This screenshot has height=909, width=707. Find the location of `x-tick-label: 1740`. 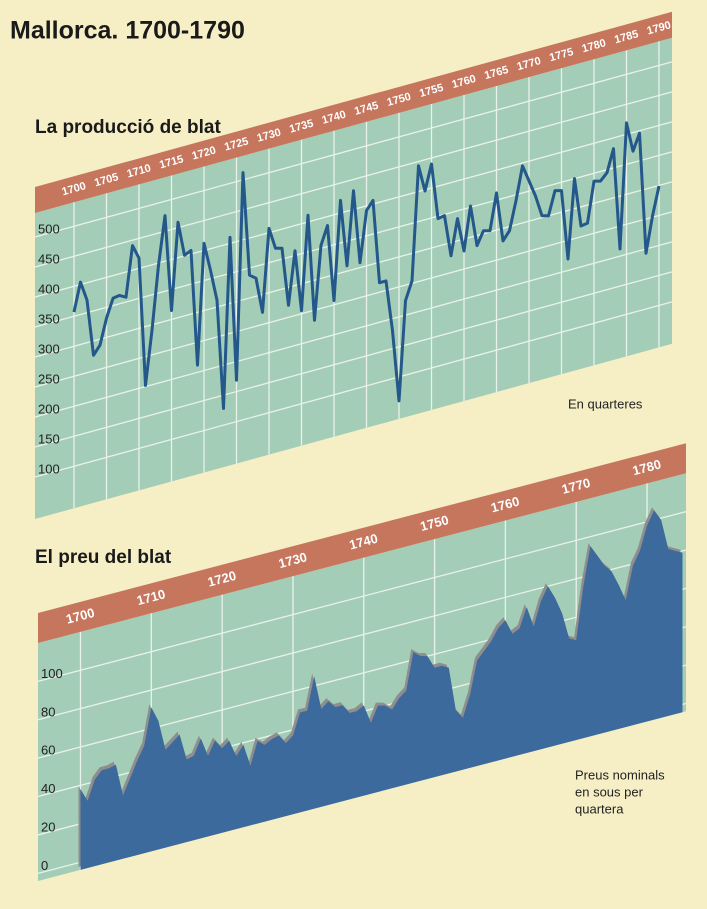

x-tick-label: 1740 is located at coordinates (364, 542).